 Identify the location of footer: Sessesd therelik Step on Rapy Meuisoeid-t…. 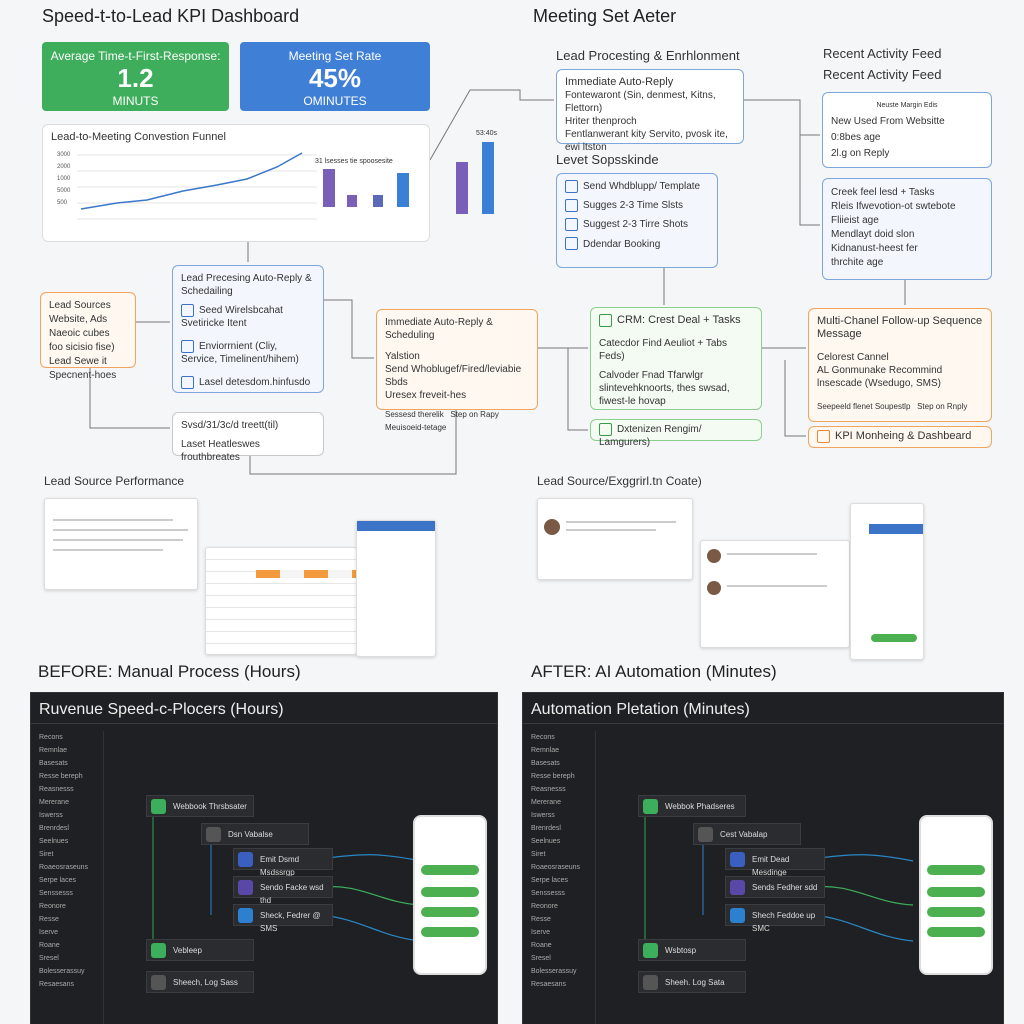
(457, 421).